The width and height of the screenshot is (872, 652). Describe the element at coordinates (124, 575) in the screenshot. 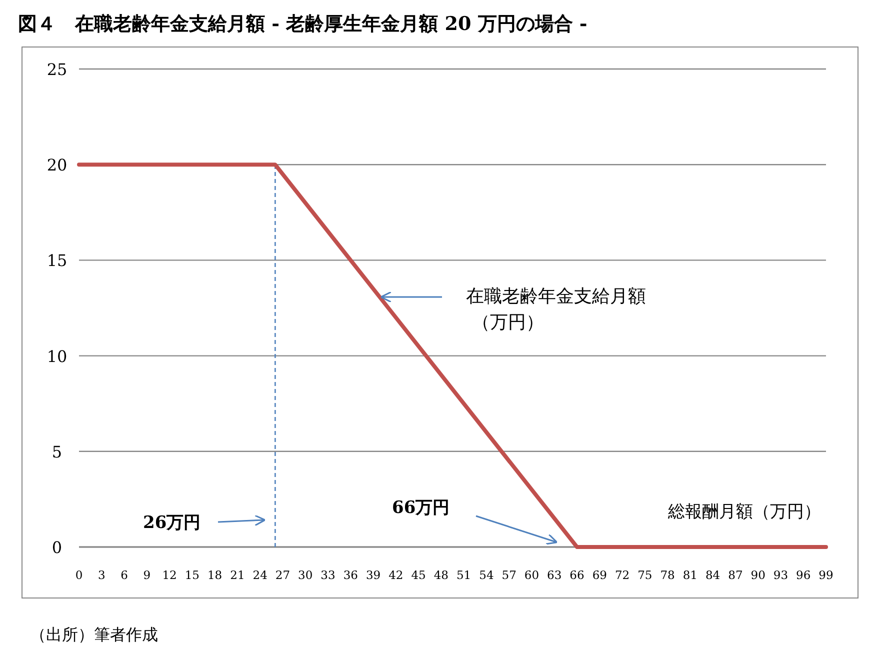

I see `x-tick-label: 6` at that location.